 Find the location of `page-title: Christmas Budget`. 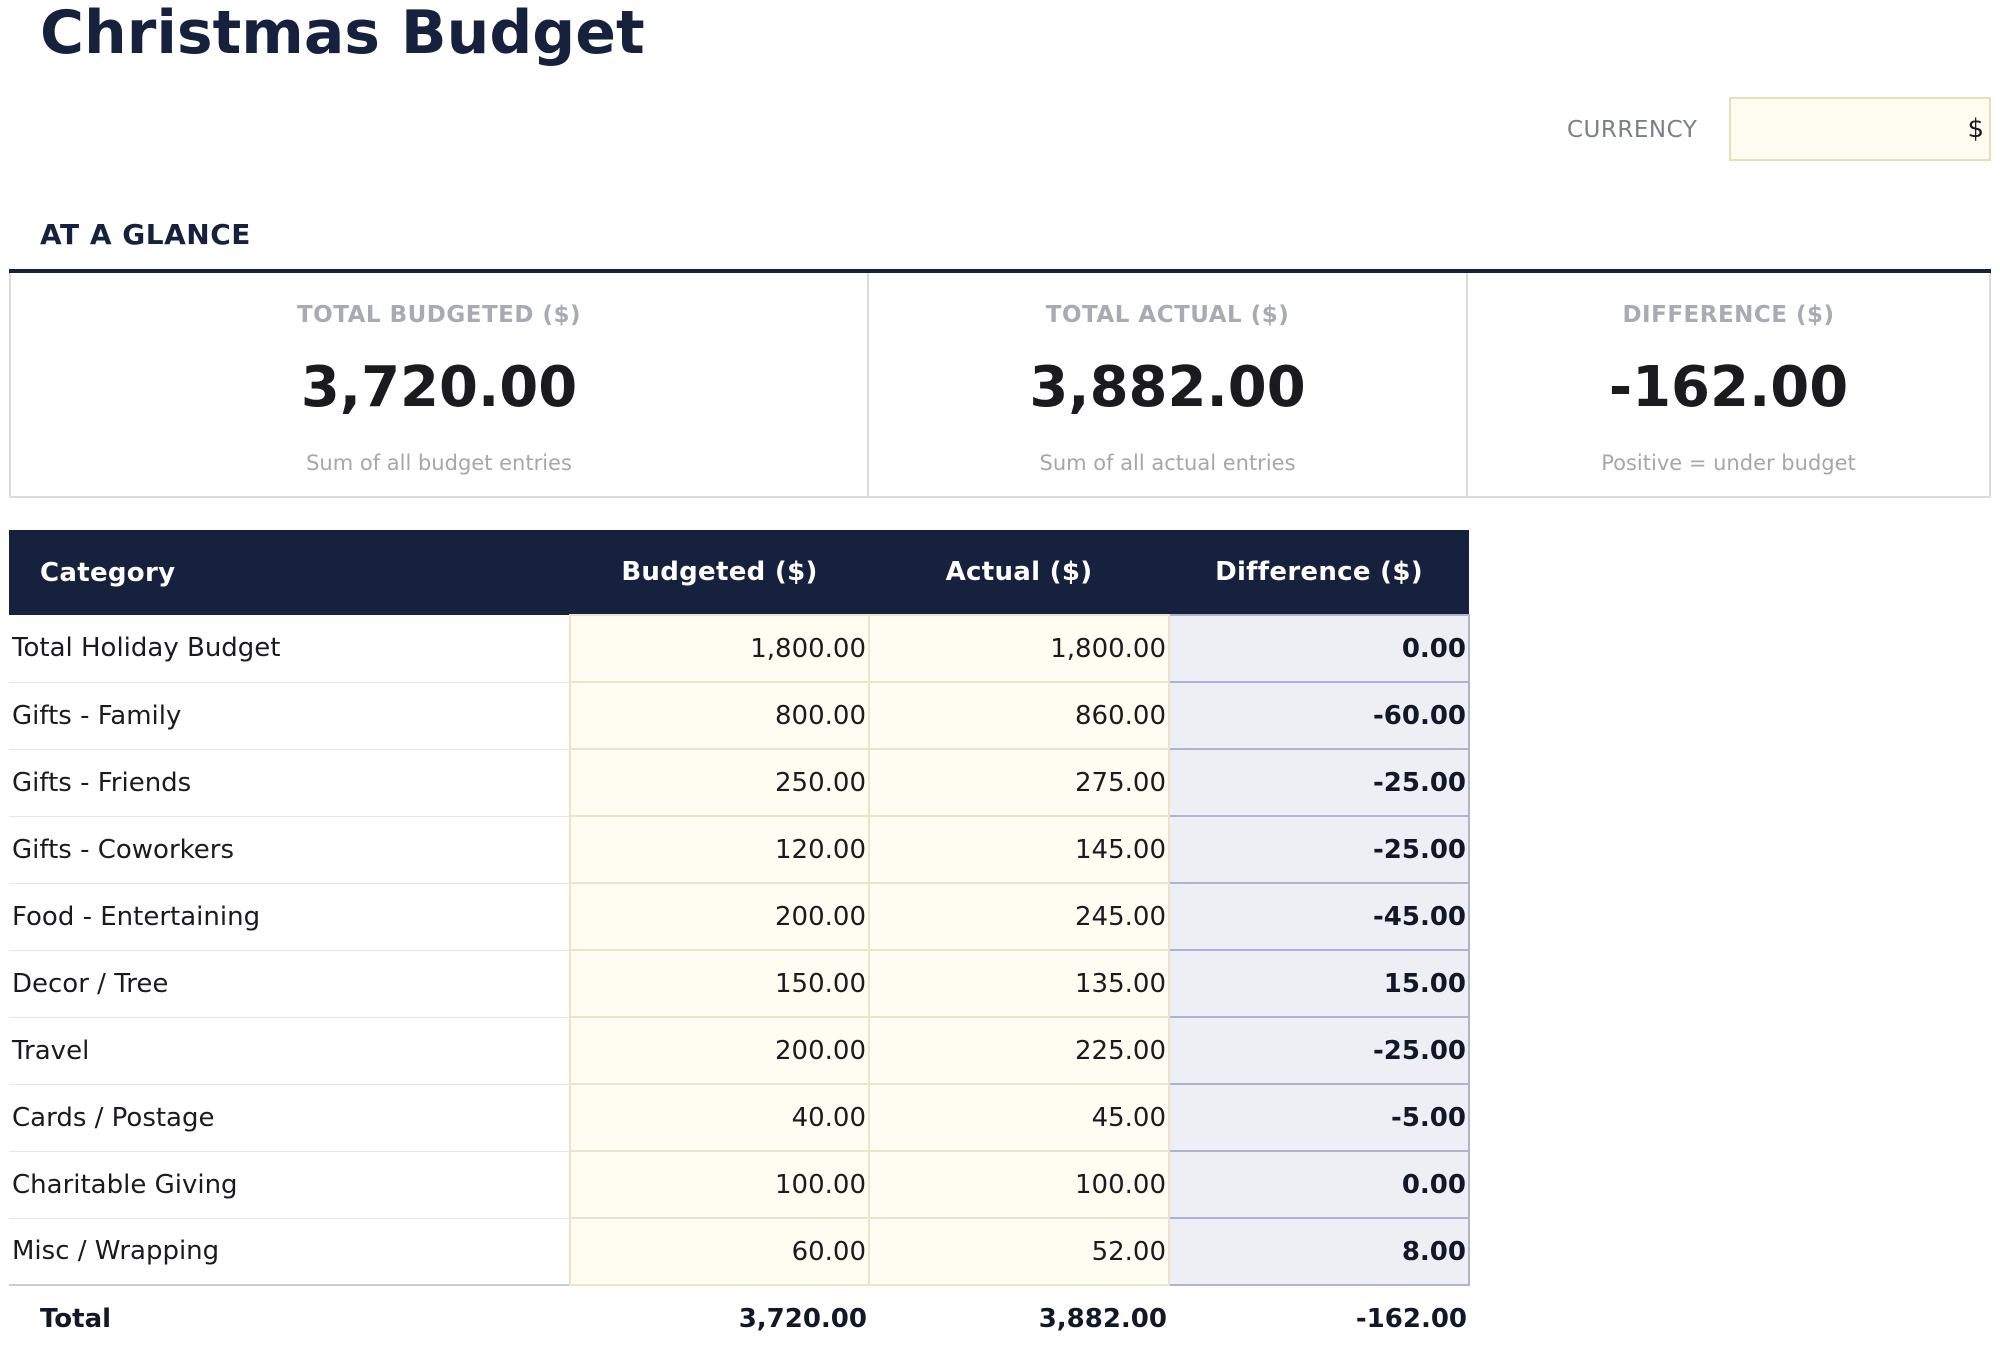

page-title: Christmas Budget is located at coordinates (342, 34).